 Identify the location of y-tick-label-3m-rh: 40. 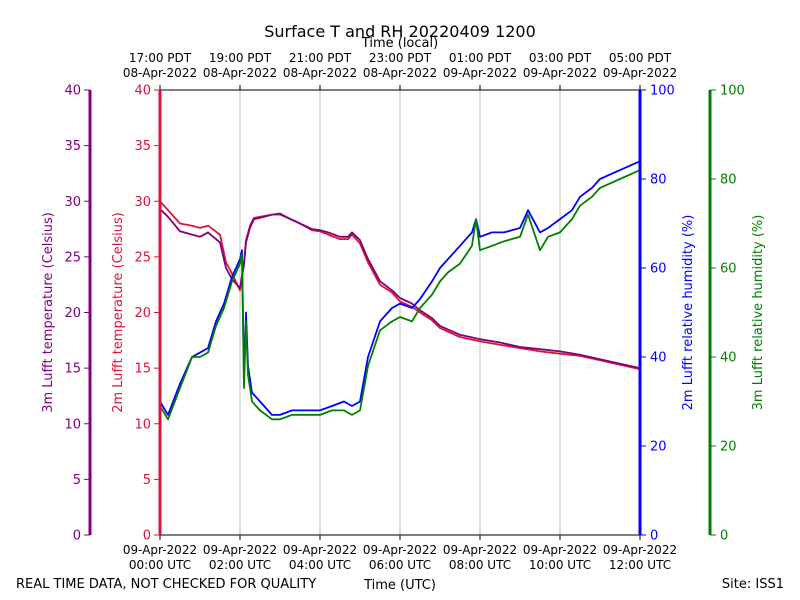
(728, 358).